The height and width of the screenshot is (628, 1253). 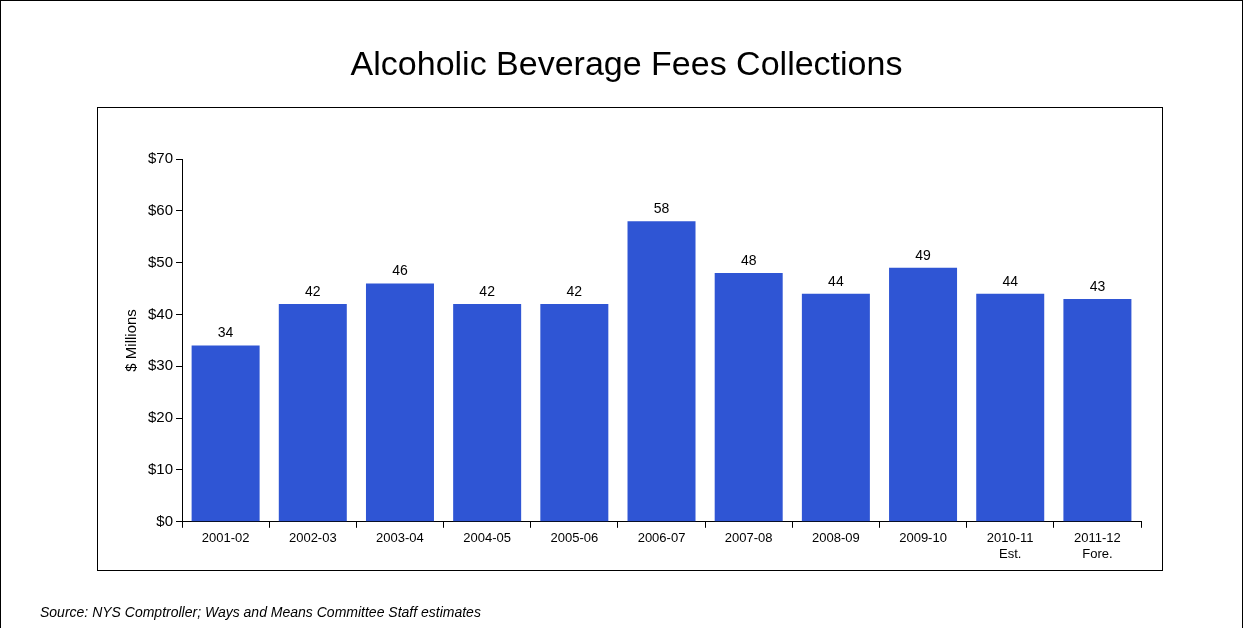 What do you see at coordinates (161, 209) in the screenshot?
I see `y-tick-label: $60` at bounding box center [161, 209].